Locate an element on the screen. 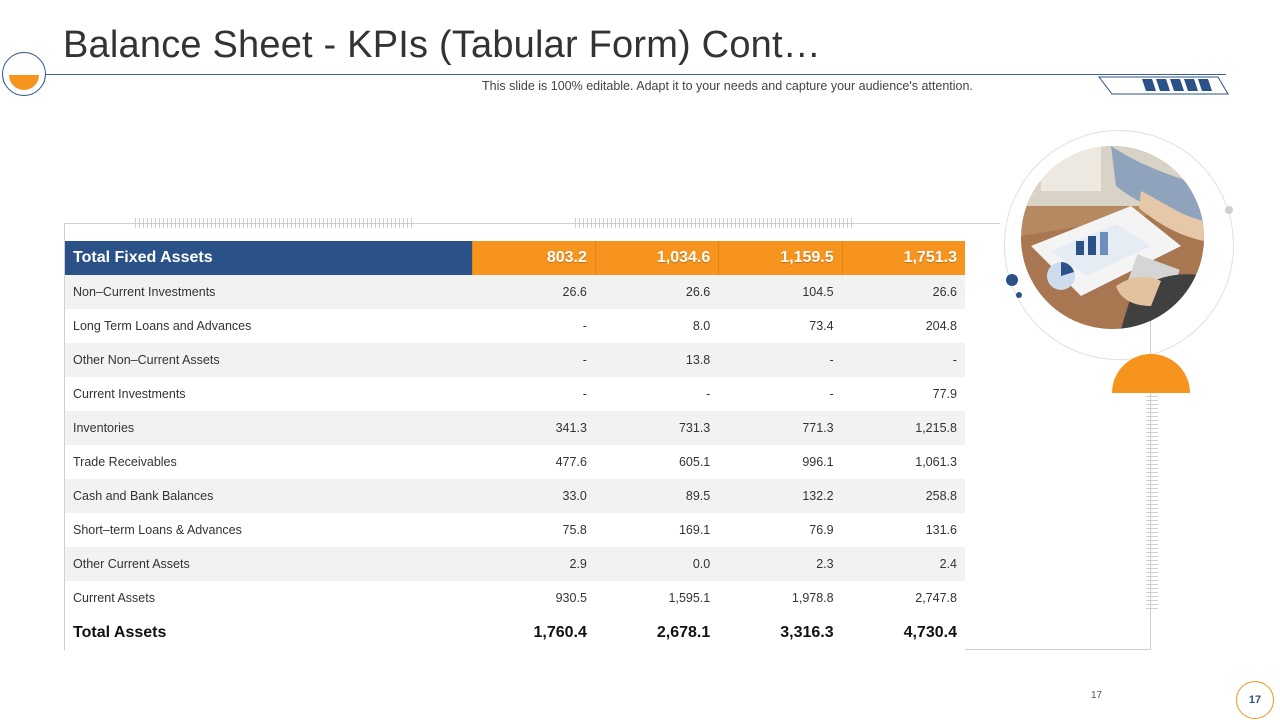 The height and width of the screenshot is (720, 1280). row-label: Long Term Loans and Advances is located at coordinates (162, 326).